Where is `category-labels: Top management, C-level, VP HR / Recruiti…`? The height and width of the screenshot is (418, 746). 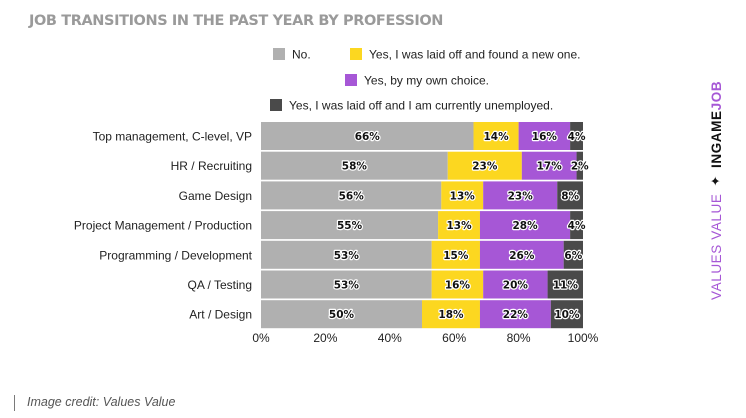
category-labels: Top management, C-level, VP HR / Recruiti… is located at coordinates (163, 226).